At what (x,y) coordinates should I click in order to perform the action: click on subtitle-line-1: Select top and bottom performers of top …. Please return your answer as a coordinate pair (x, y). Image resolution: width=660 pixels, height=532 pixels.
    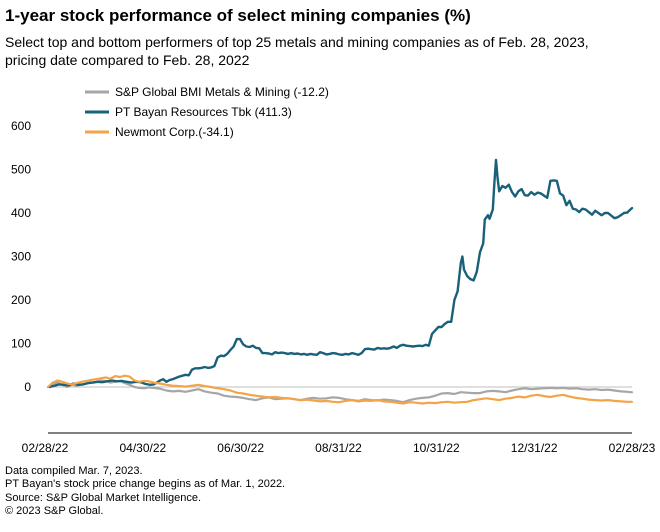
    Looking at the image, I should click on (297, 42).